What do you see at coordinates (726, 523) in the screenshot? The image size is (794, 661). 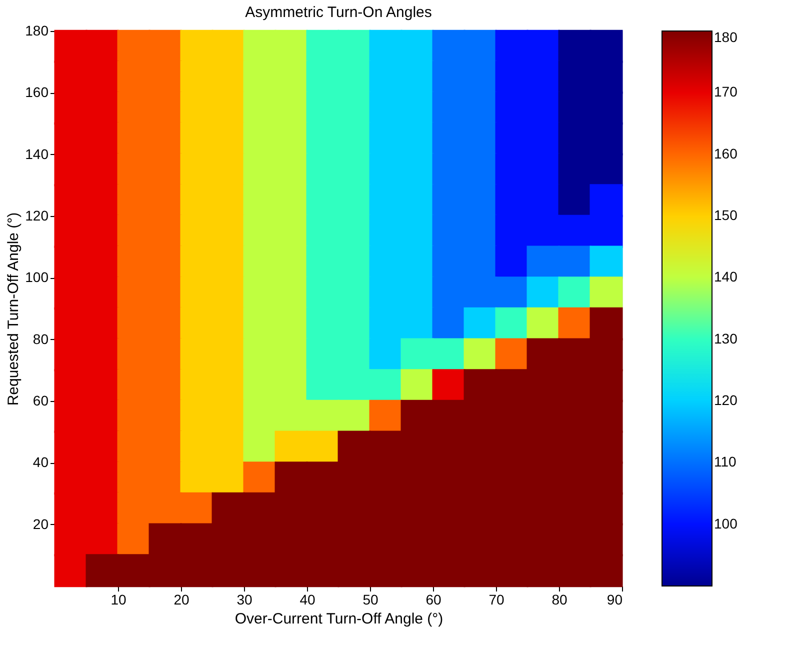 I see `color-bar-label: 100` at bounding box center [726, 523].